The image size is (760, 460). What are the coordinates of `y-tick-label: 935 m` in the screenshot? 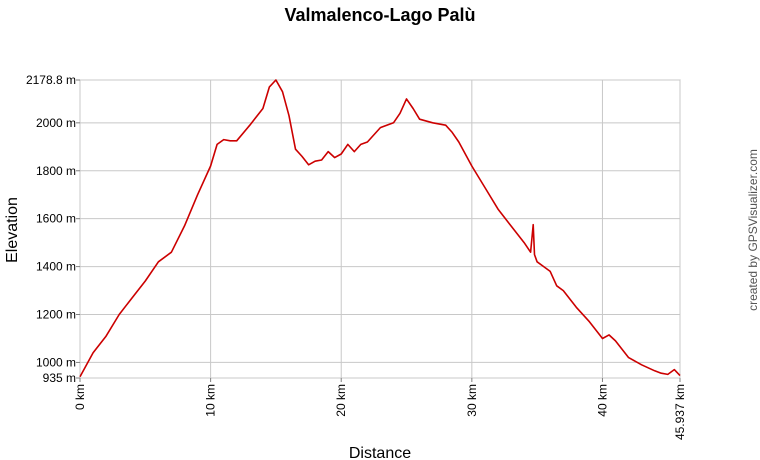 It's located at (59, 378).